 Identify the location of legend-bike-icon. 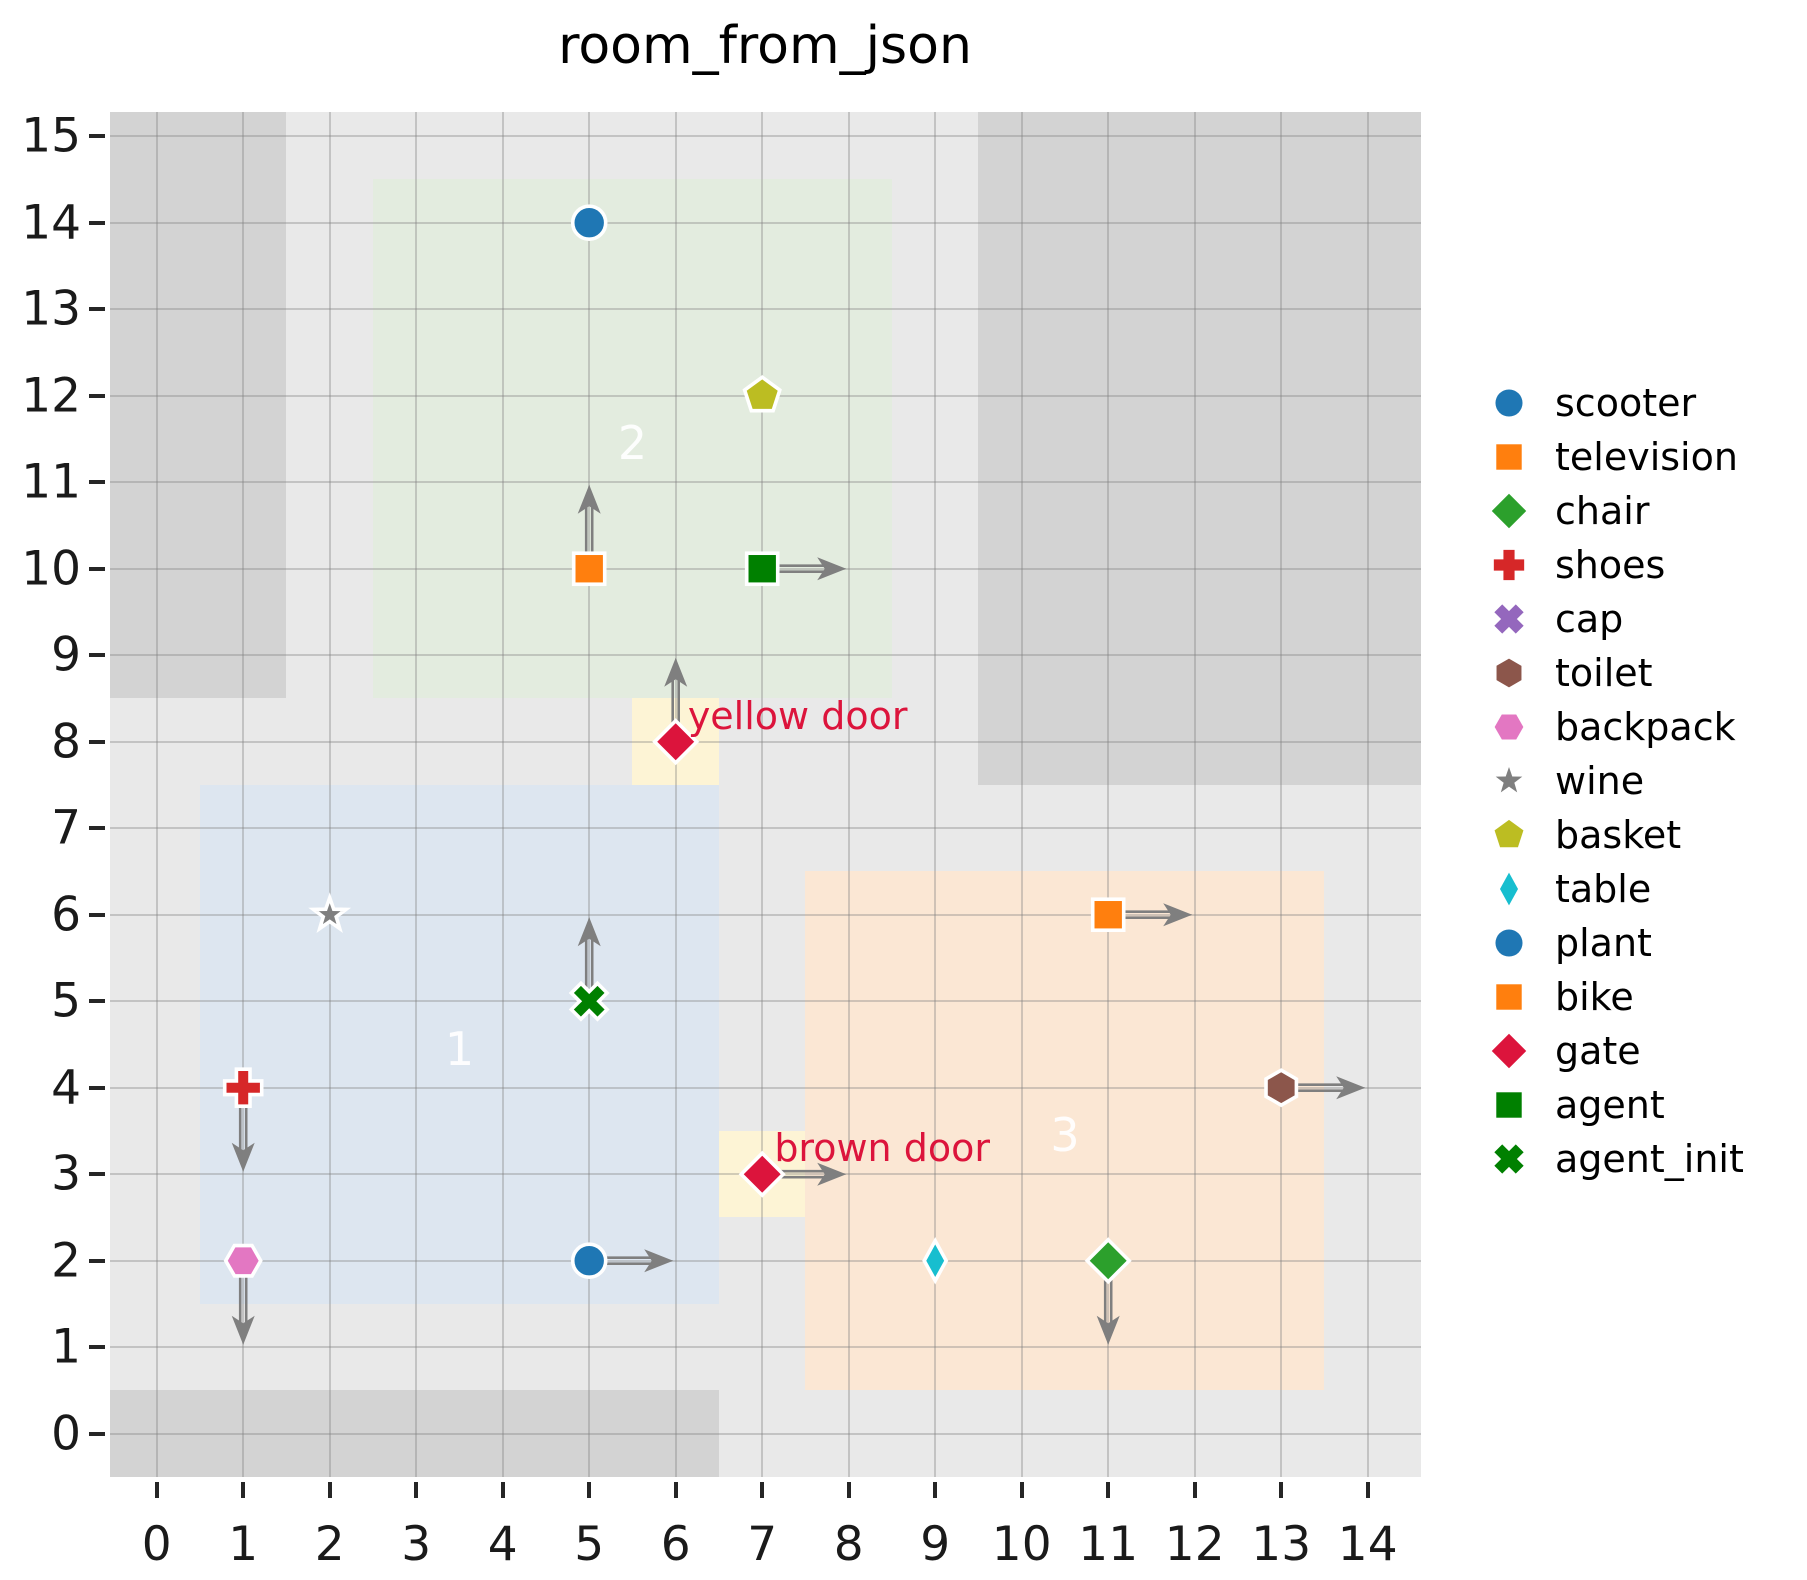
(1509, 997).